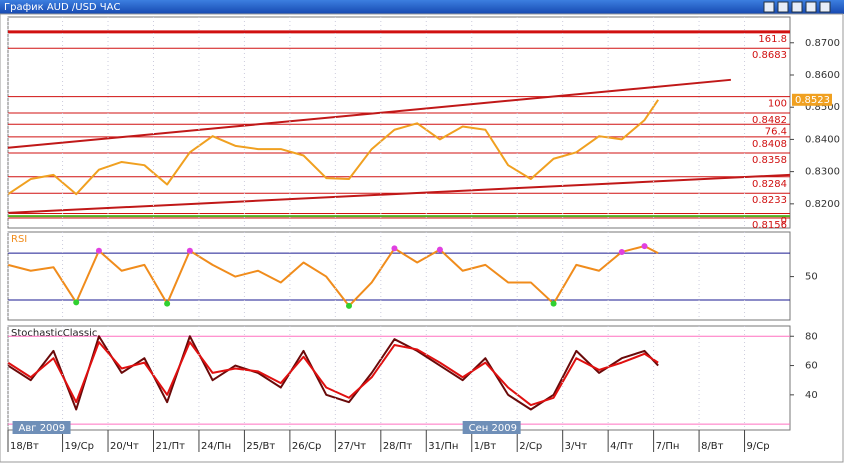 Image resolution: width=844 pixels, height=463 pixels. What do you see at coordinates (351, 446) in the screenshot?
I see `x-tick-label: 27/Чт` at bounding box center [351, 446].